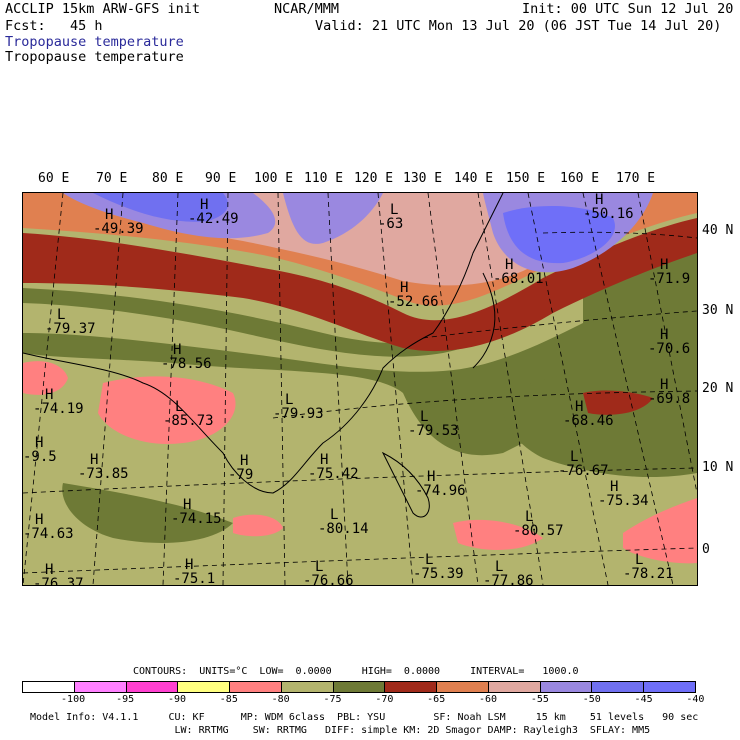 The image size is (740, 740). What do you see at coordinates (196, 519) in the screenshot?
I see `marker-value: -74.15` at bounding box center [196, 519].